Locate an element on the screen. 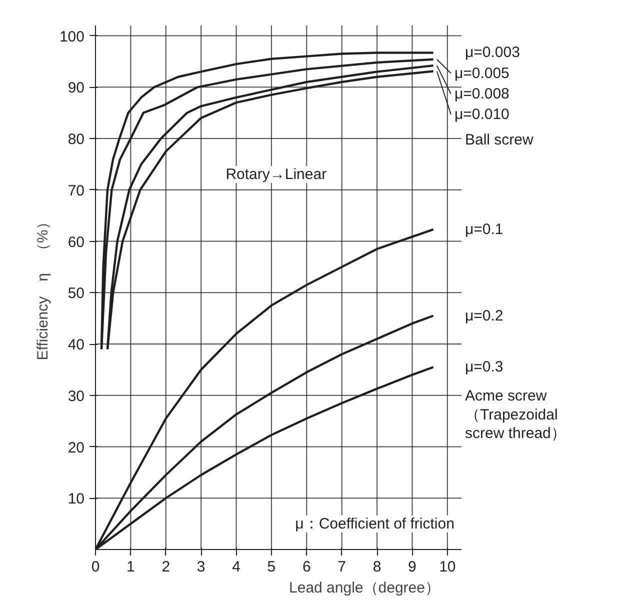  y-tick-label: 20 is located at coordinates (76, 447).